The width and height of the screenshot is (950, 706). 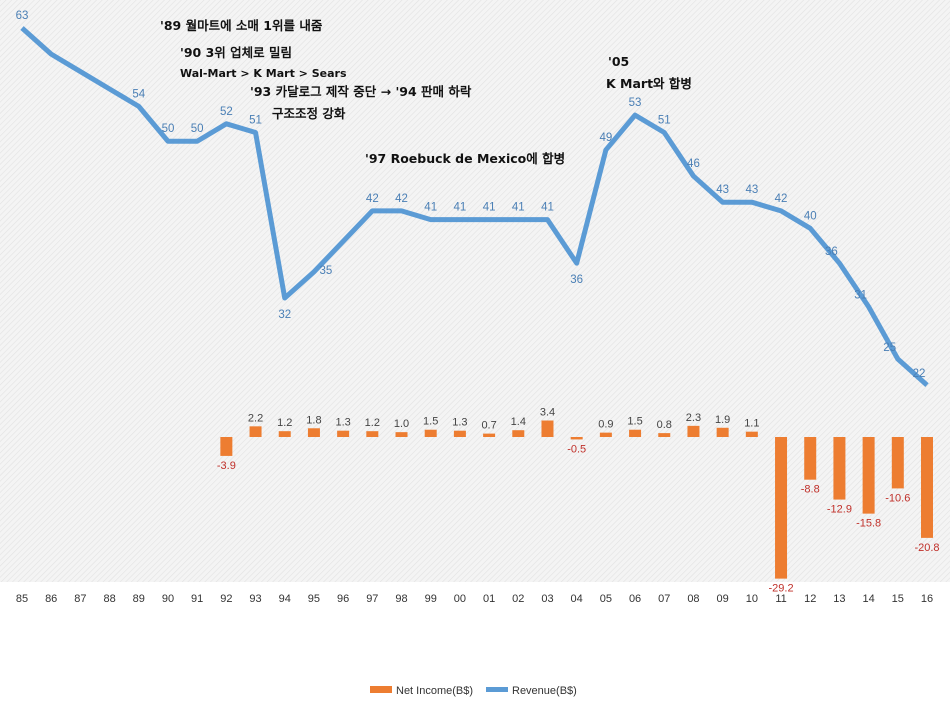 What do you see at coordinates (51, 599) in the screenshot?
I see `x-tick-86: 86` at bounding box center [51, 599].